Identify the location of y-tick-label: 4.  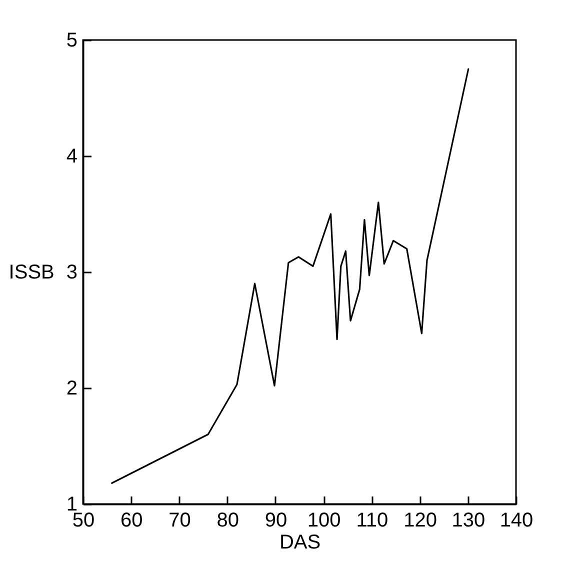
(72, 157).